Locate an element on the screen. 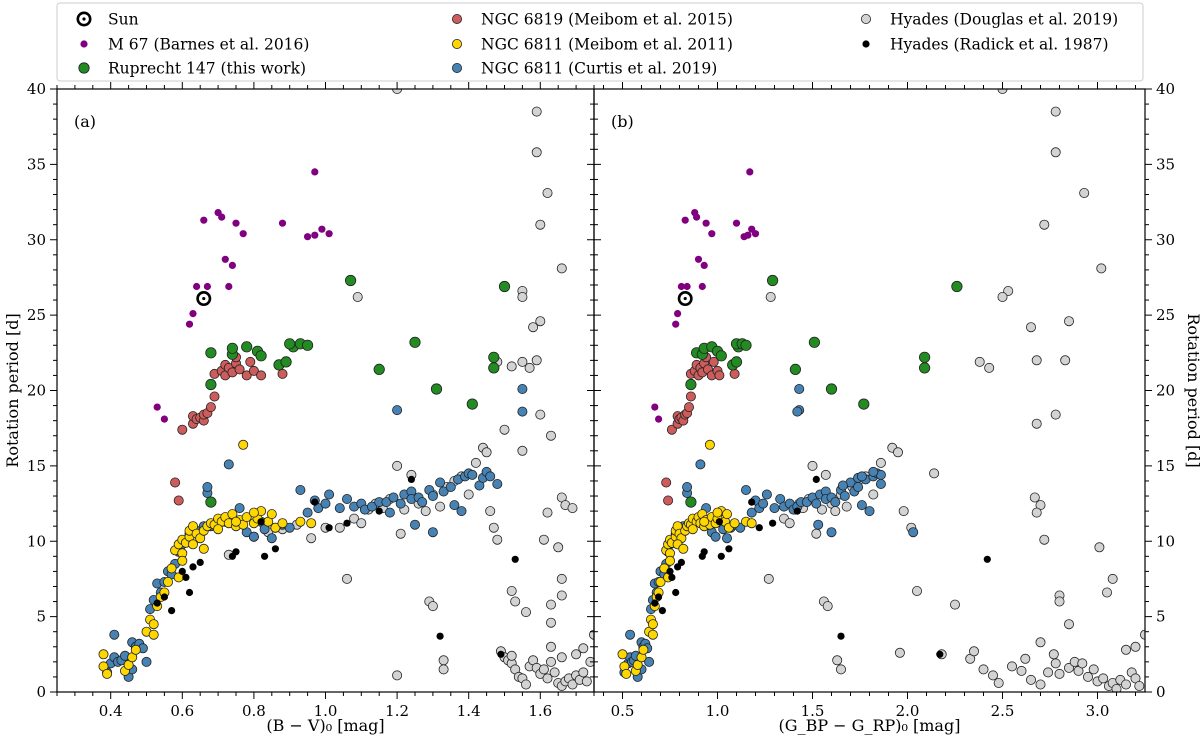 Image resolution: width=1200 pixels, height=742 pixels. legend-item-ngc6811m: NGC 6811 (Meibom et al. 2011) is located at coordinates (592, 45).